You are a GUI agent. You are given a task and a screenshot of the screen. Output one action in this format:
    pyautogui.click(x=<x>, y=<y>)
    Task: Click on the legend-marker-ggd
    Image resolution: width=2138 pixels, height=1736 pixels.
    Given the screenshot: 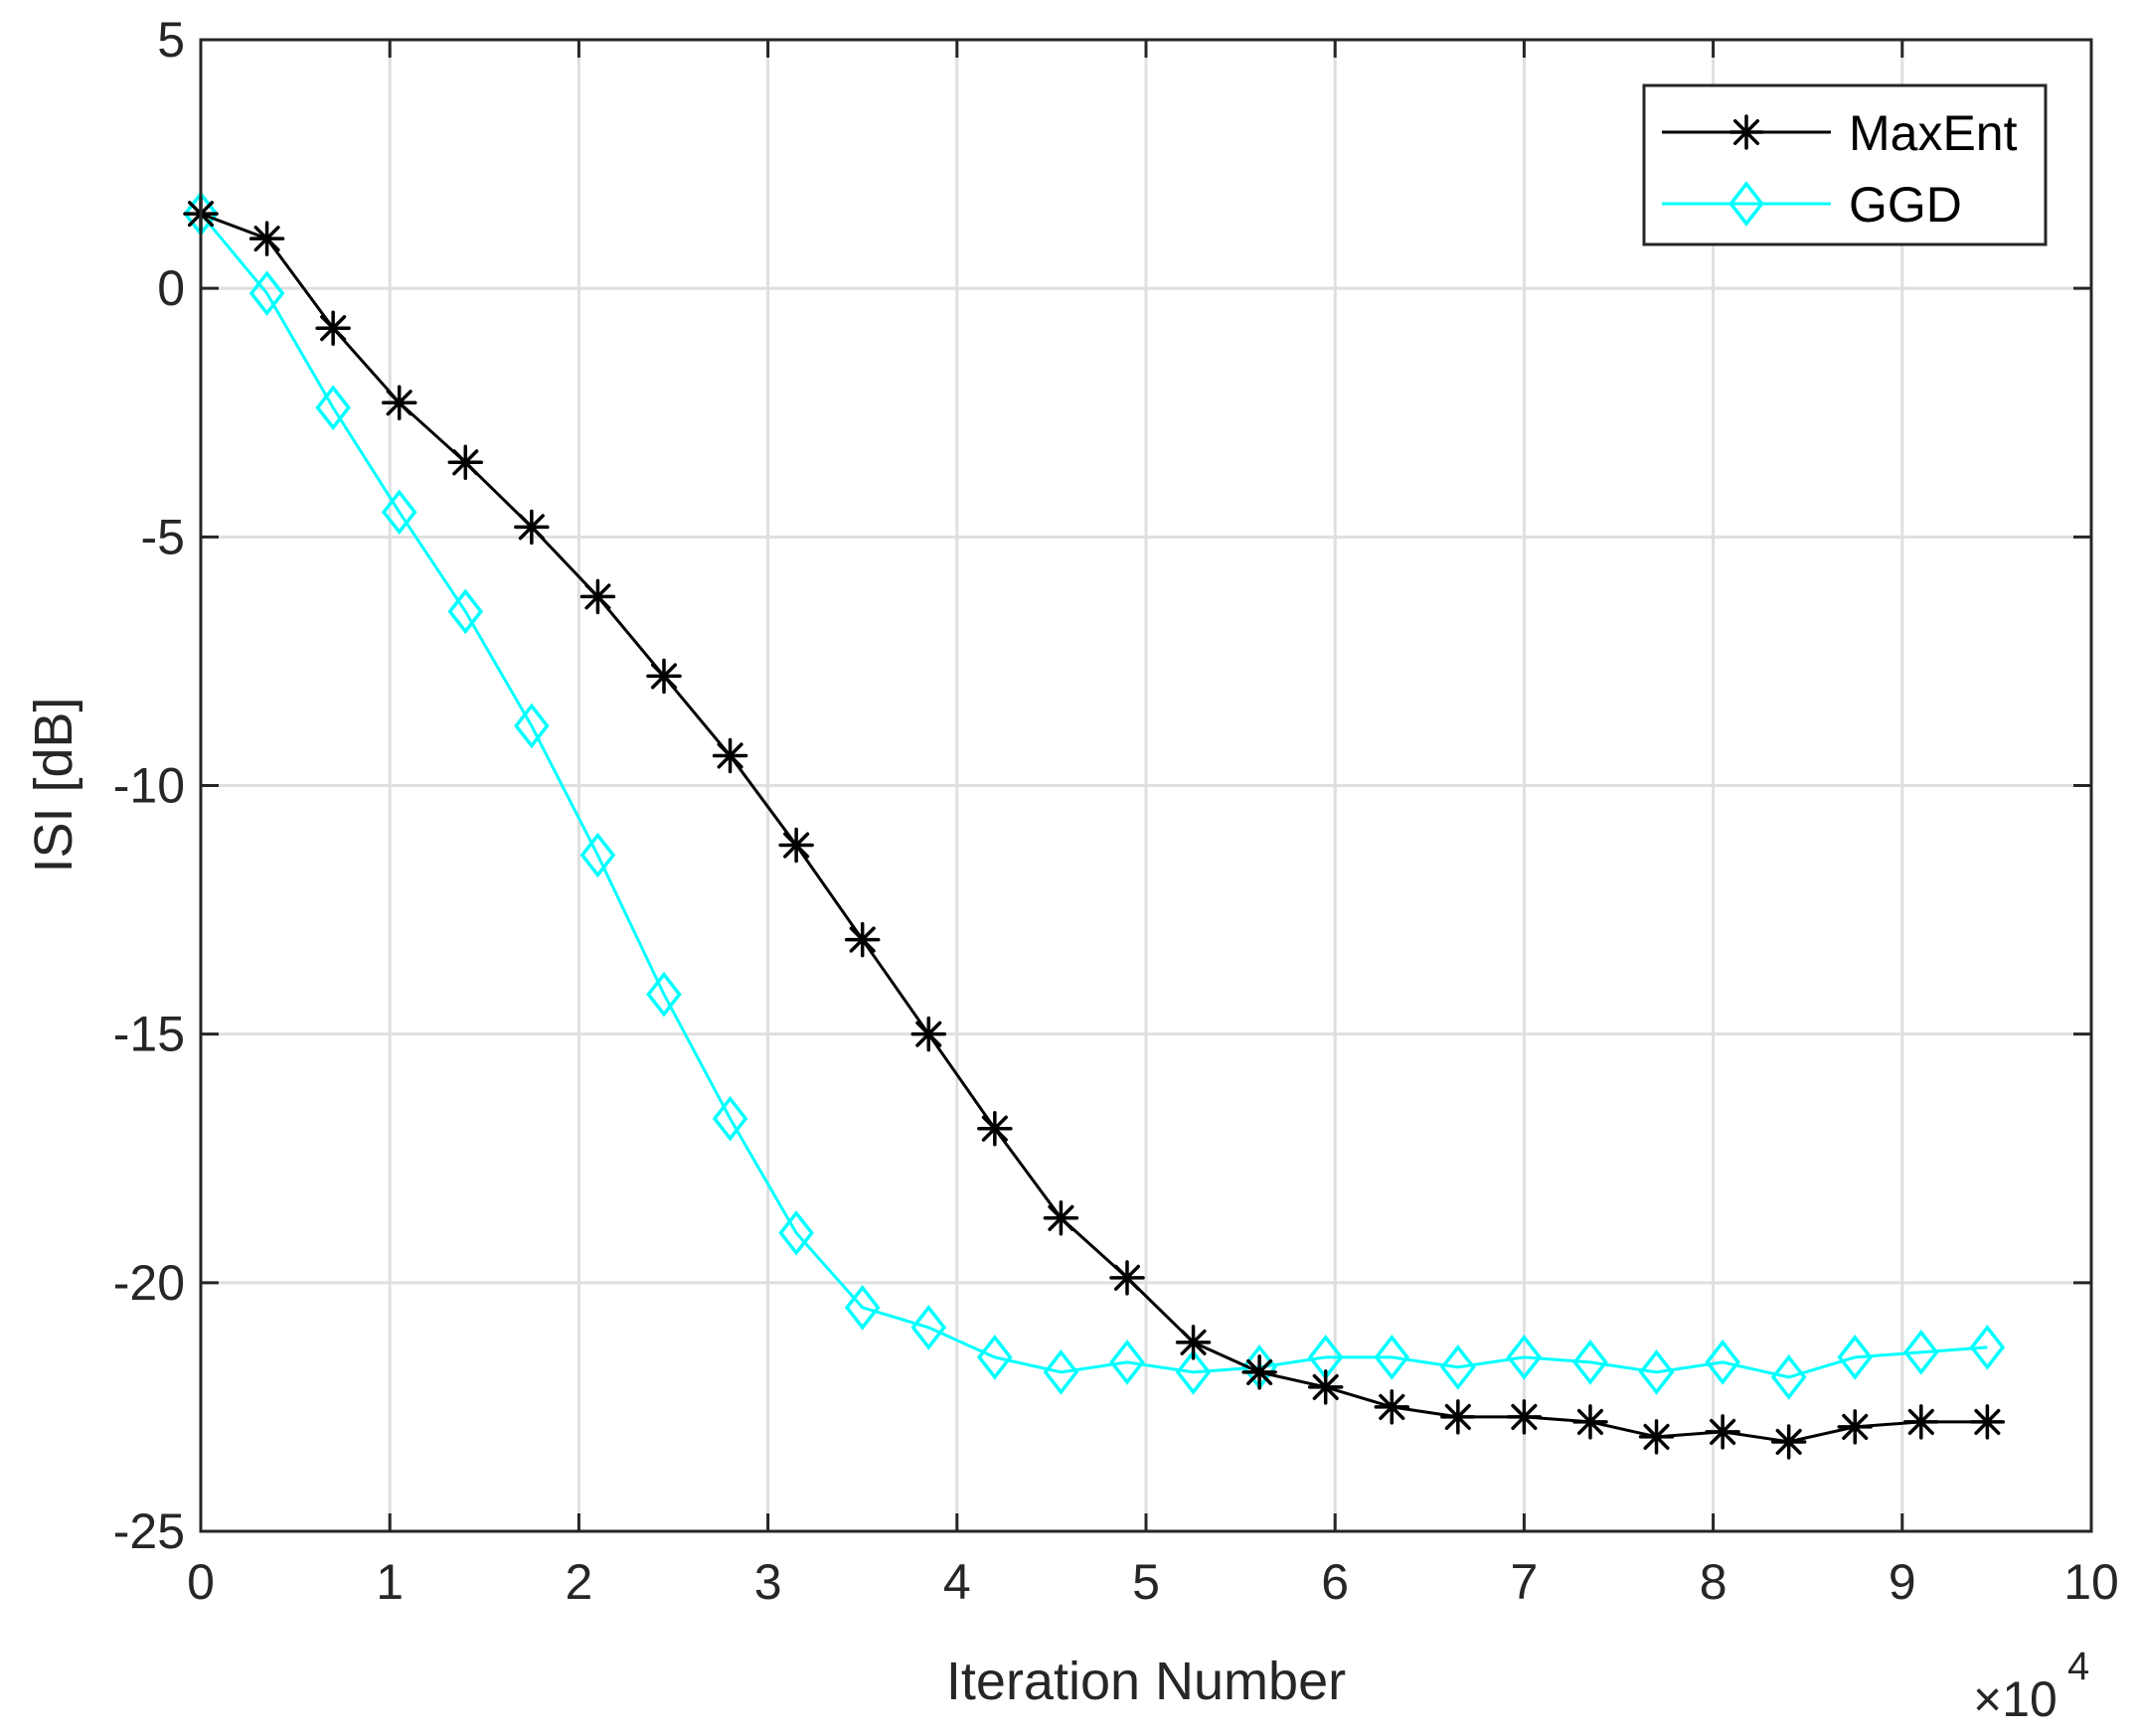 What is the action you would take?
    pyautogui.click(x=1746, y=204)
    